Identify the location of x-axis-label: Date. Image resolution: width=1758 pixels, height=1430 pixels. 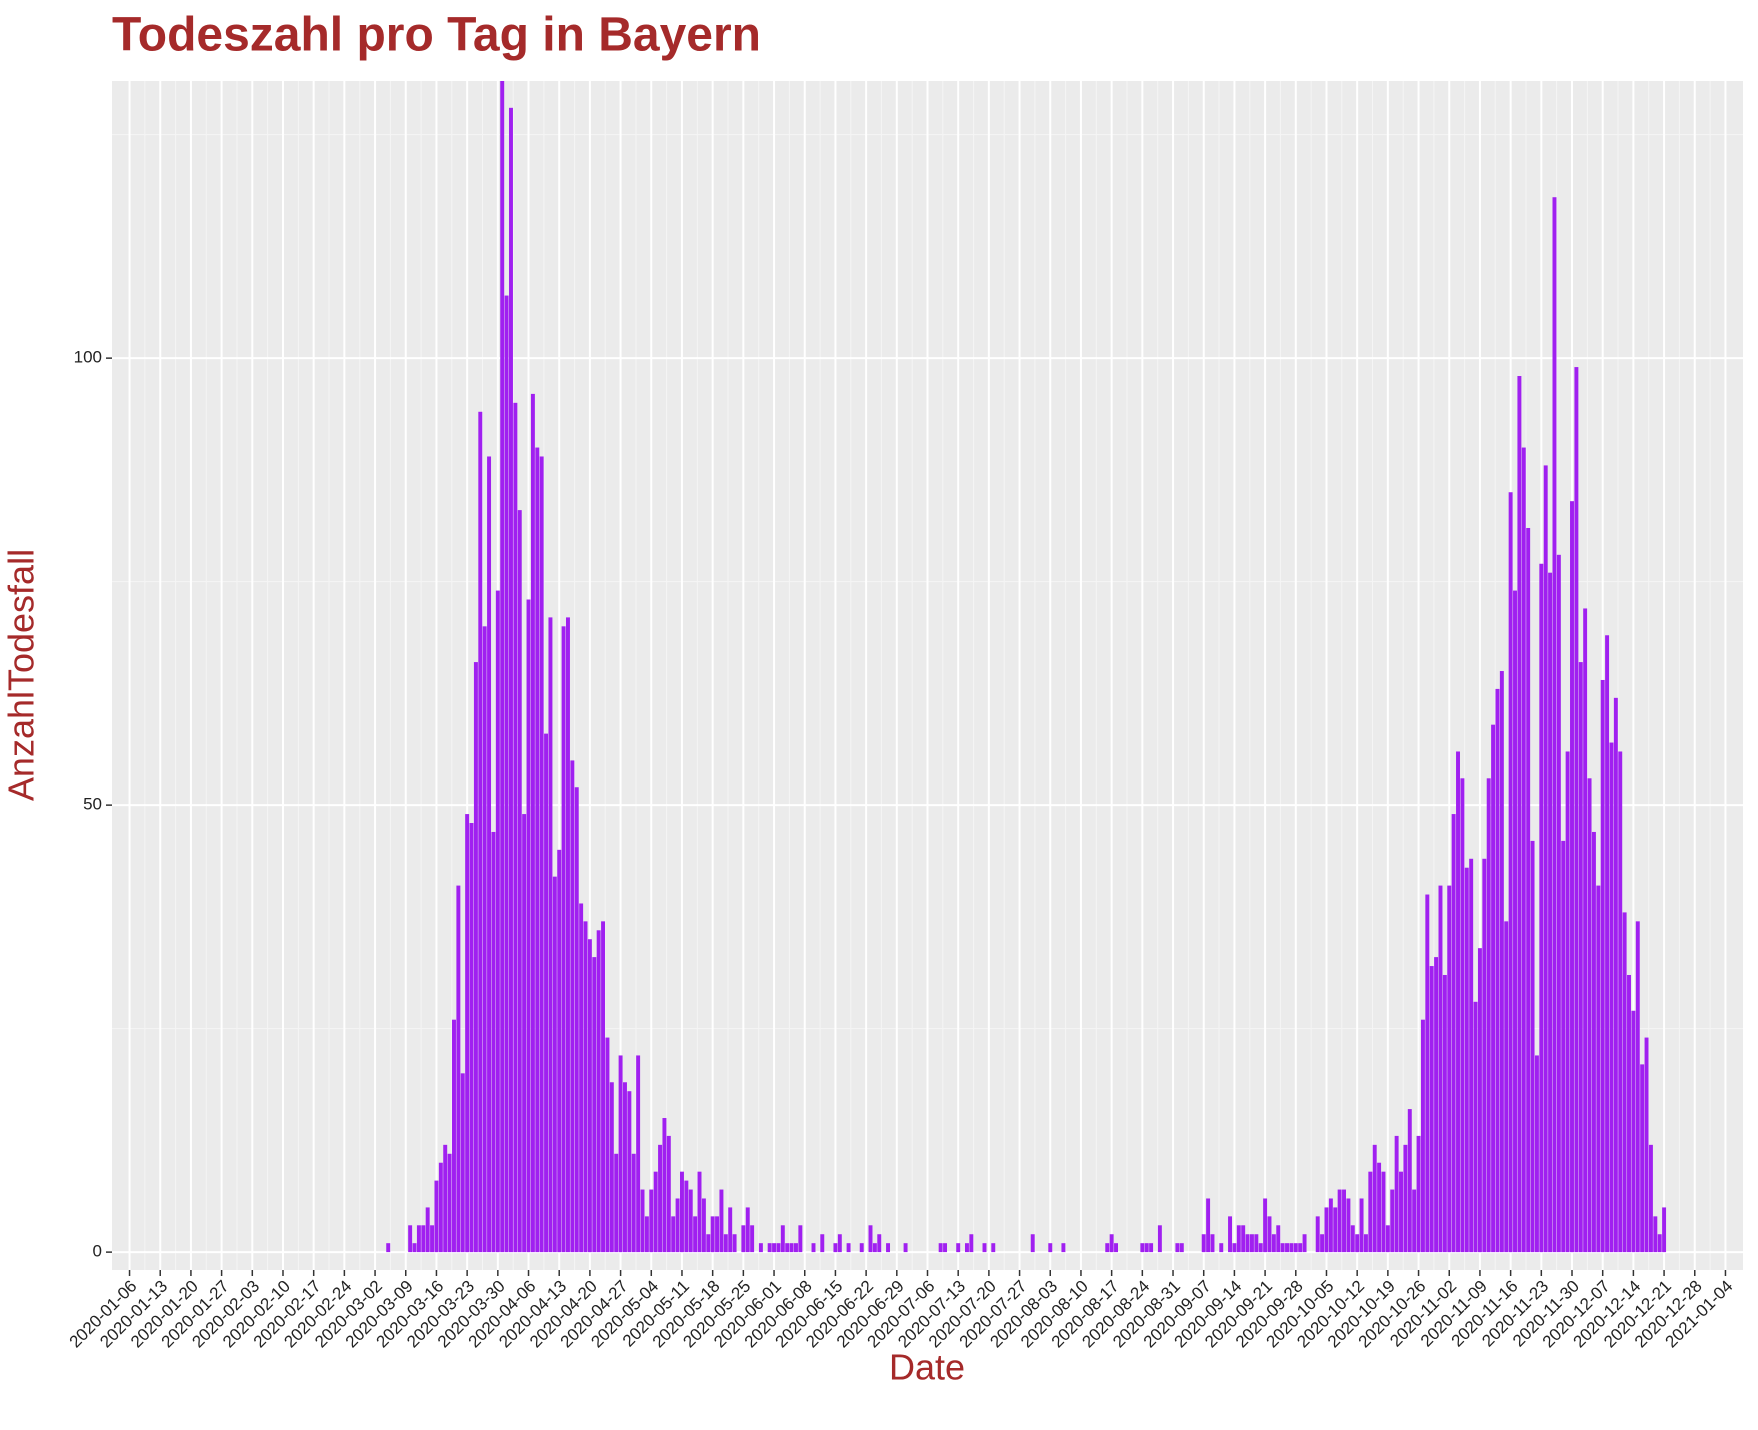
(927, 1367).